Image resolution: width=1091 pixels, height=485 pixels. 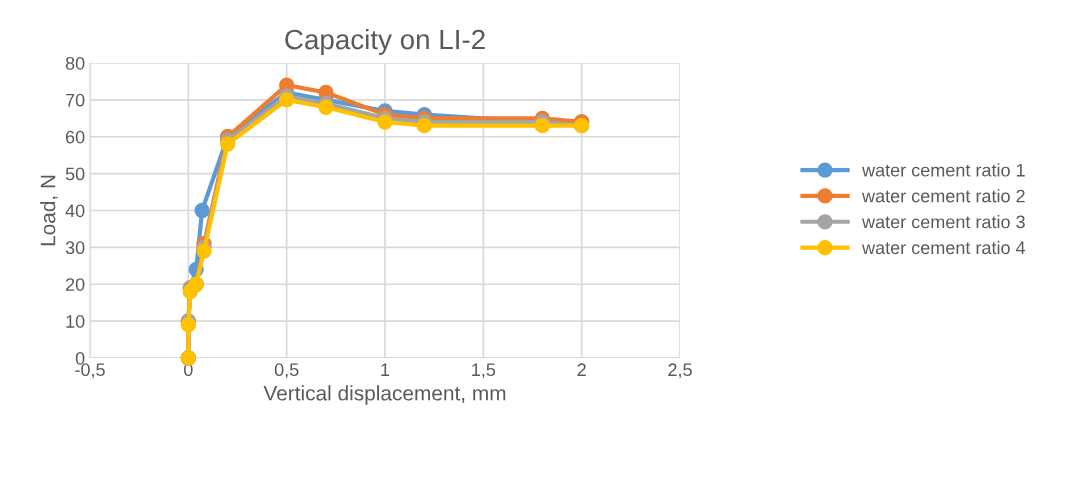 I want to click on x-tick-label: -0,5, so click(x=90, y=371).